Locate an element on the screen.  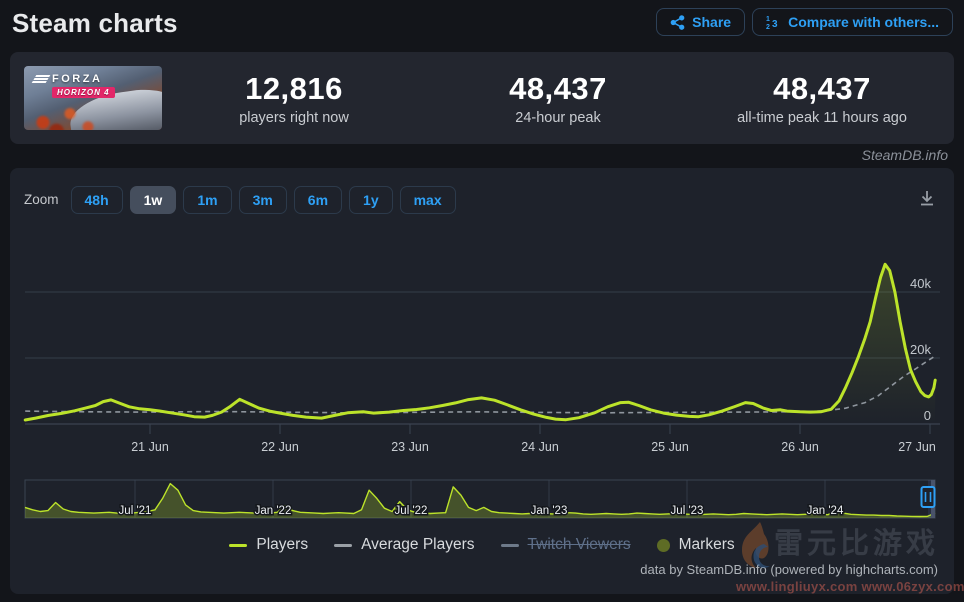
navigator-date-label: Jan '23 is located at coordinates (549, 511).